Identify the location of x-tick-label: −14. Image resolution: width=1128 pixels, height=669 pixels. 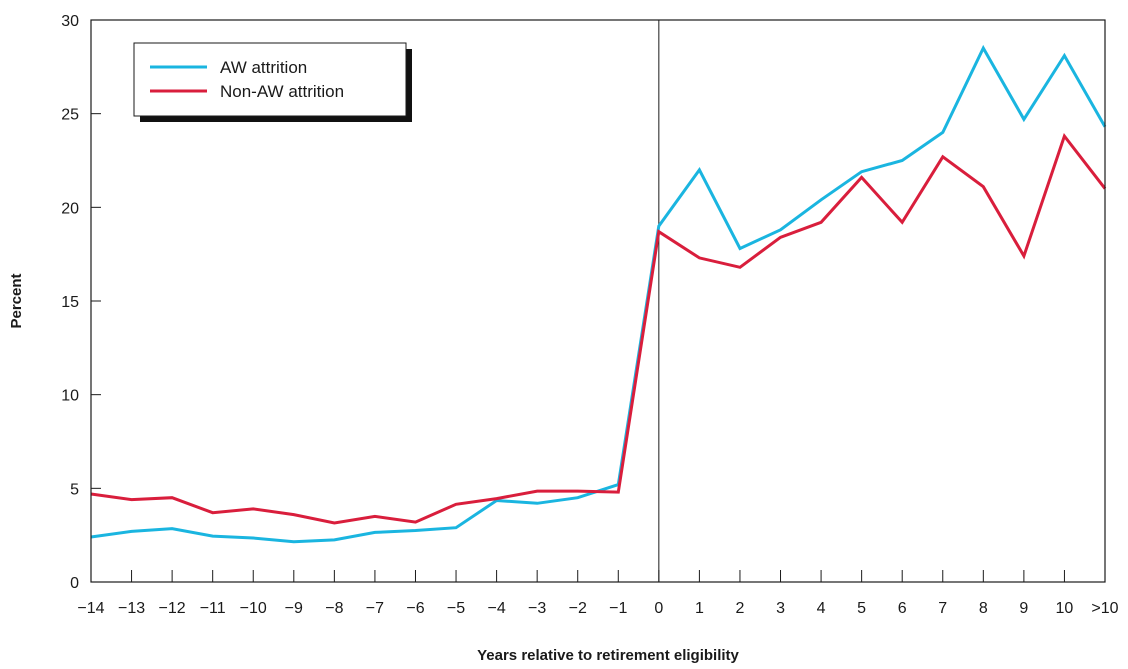
(90, 608).